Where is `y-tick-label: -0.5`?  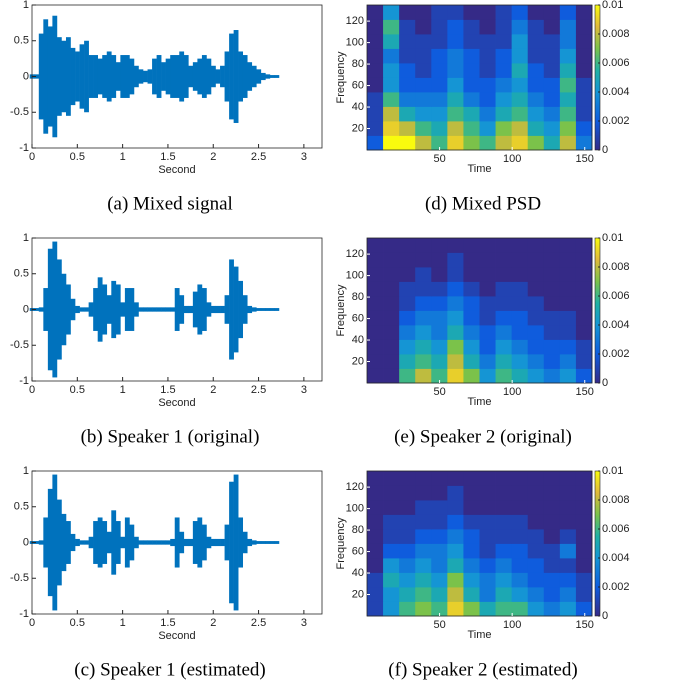
y-tick-label: -0.5 is located at coordinates (19, 112).